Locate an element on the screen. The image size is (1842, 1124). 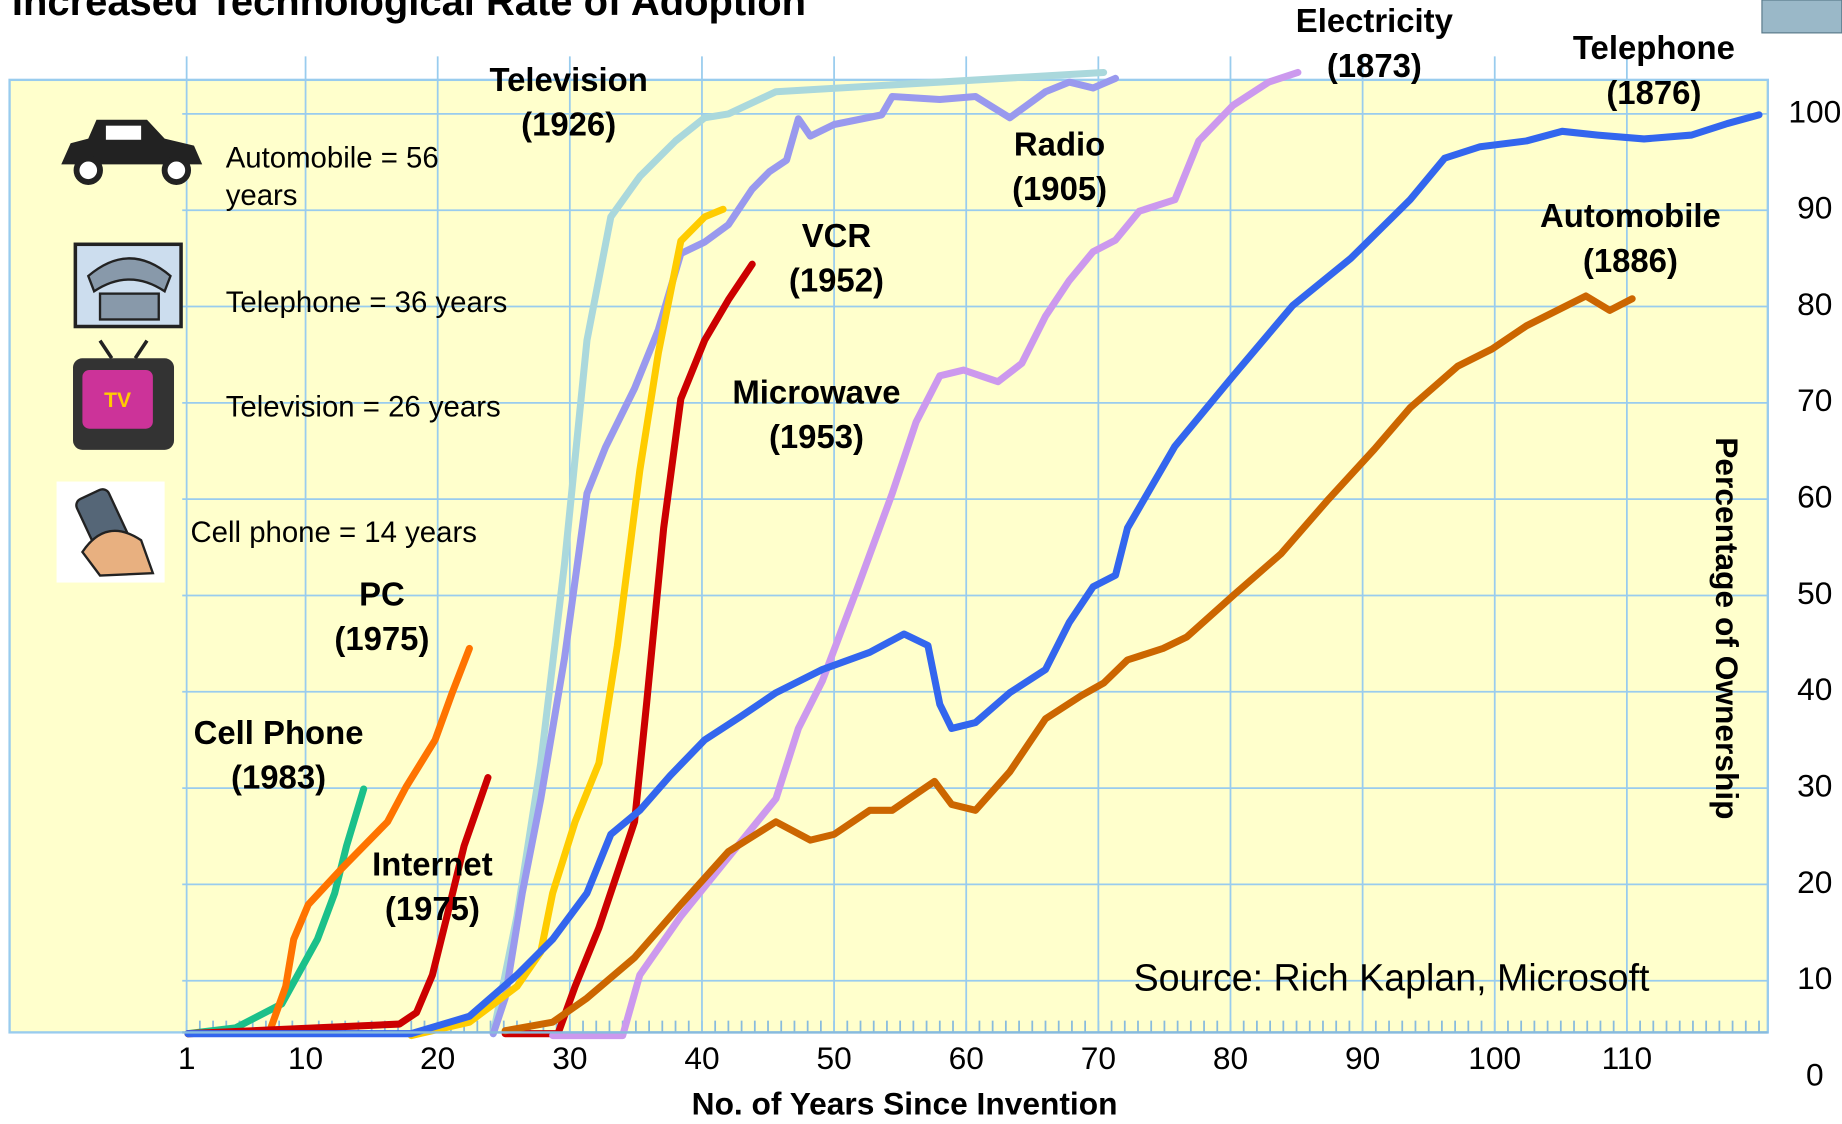
chart-title: Increased Technological Rate of Adoption is located at coordinates (409, 12).